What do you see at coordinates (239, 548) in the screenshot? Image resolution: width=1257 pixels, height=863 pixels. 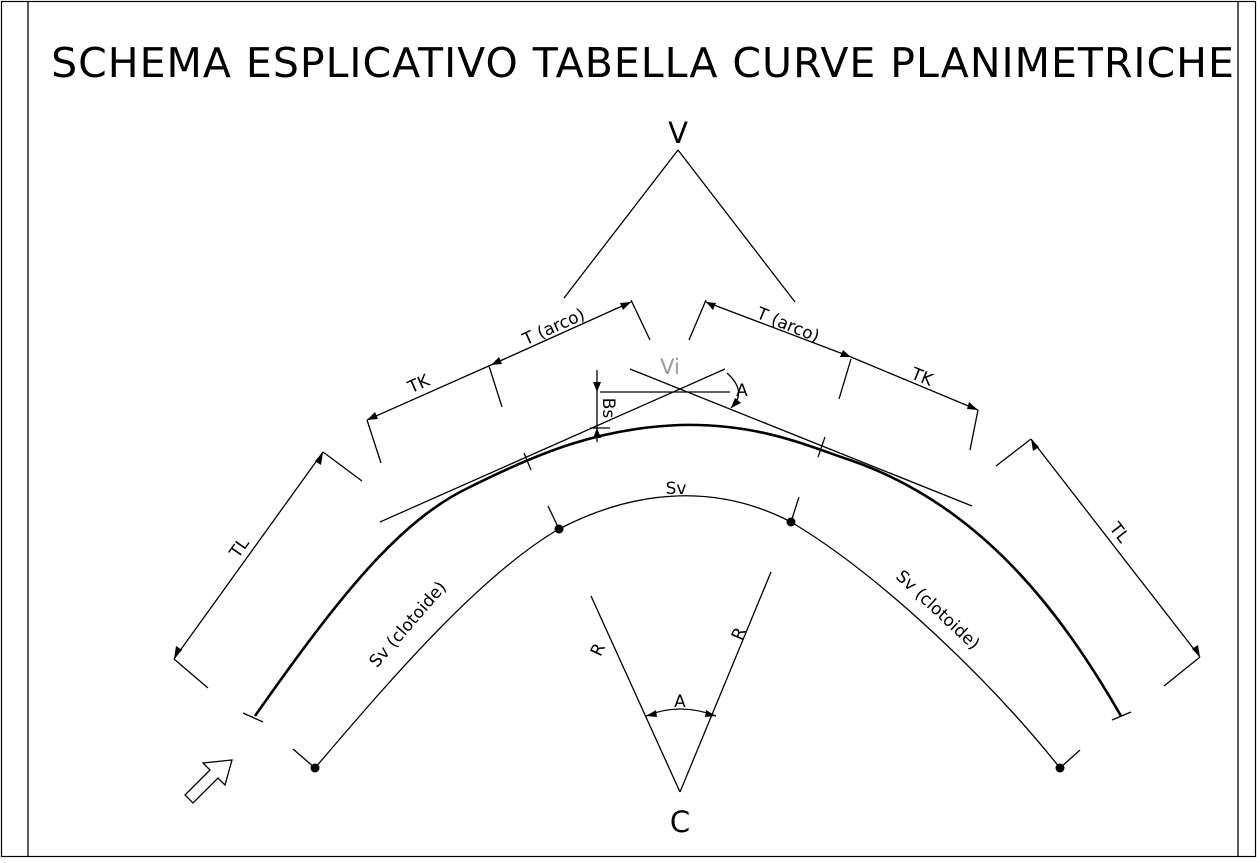 I see `tl-left-label: TL` at bounding box center [239, 548].